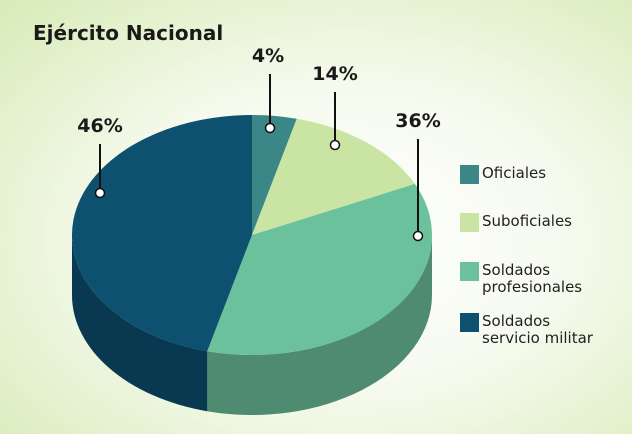  Describe the element at coordinates (268, 56) in the screenshot. I see `value-label: 4%` at that location.